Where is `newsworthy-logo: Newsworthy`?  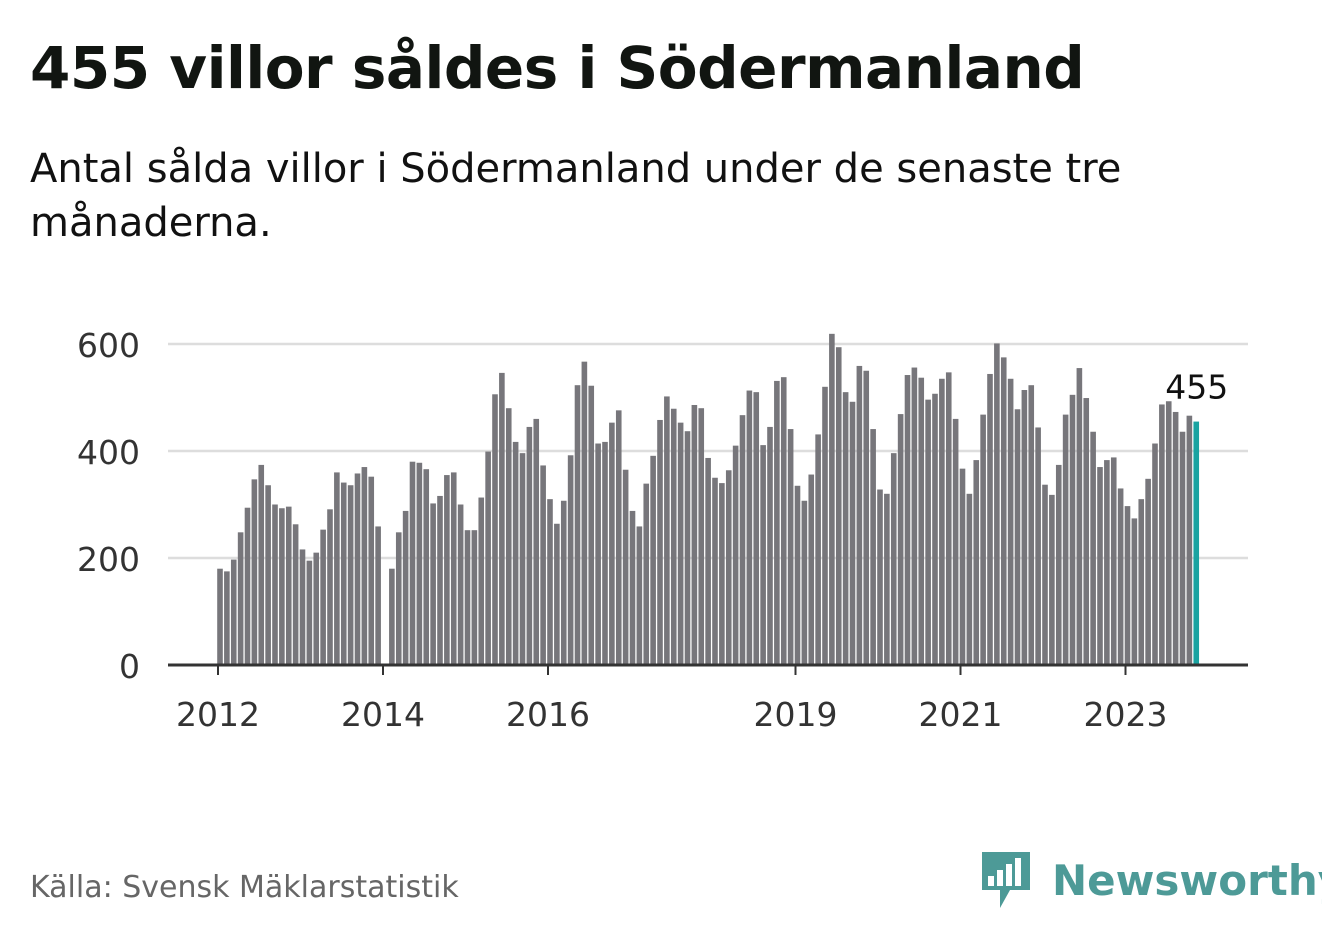
newsworthy-logo: Newsworthy is located at coordinates (1152, 880).